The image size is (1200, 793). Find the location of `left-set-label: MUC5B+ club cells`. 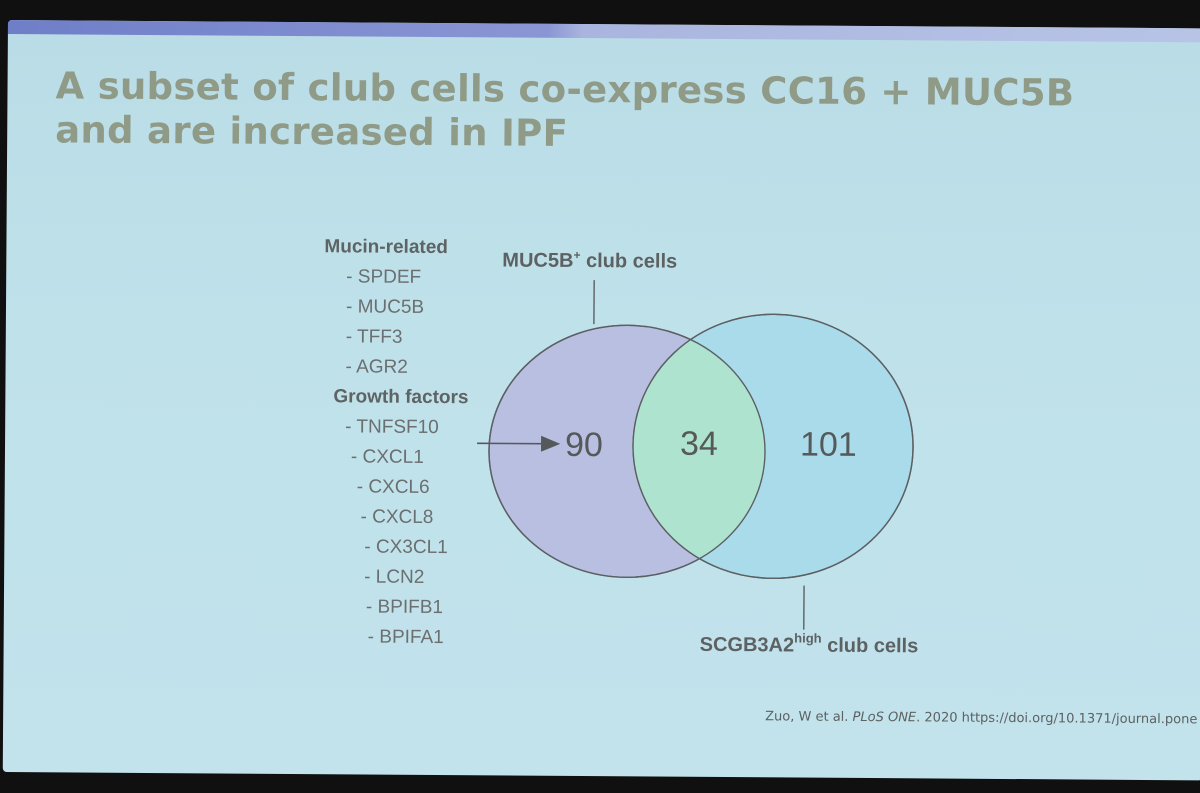

left-set-label: MUC5B+ club cells is located at coordinates (589, 259).